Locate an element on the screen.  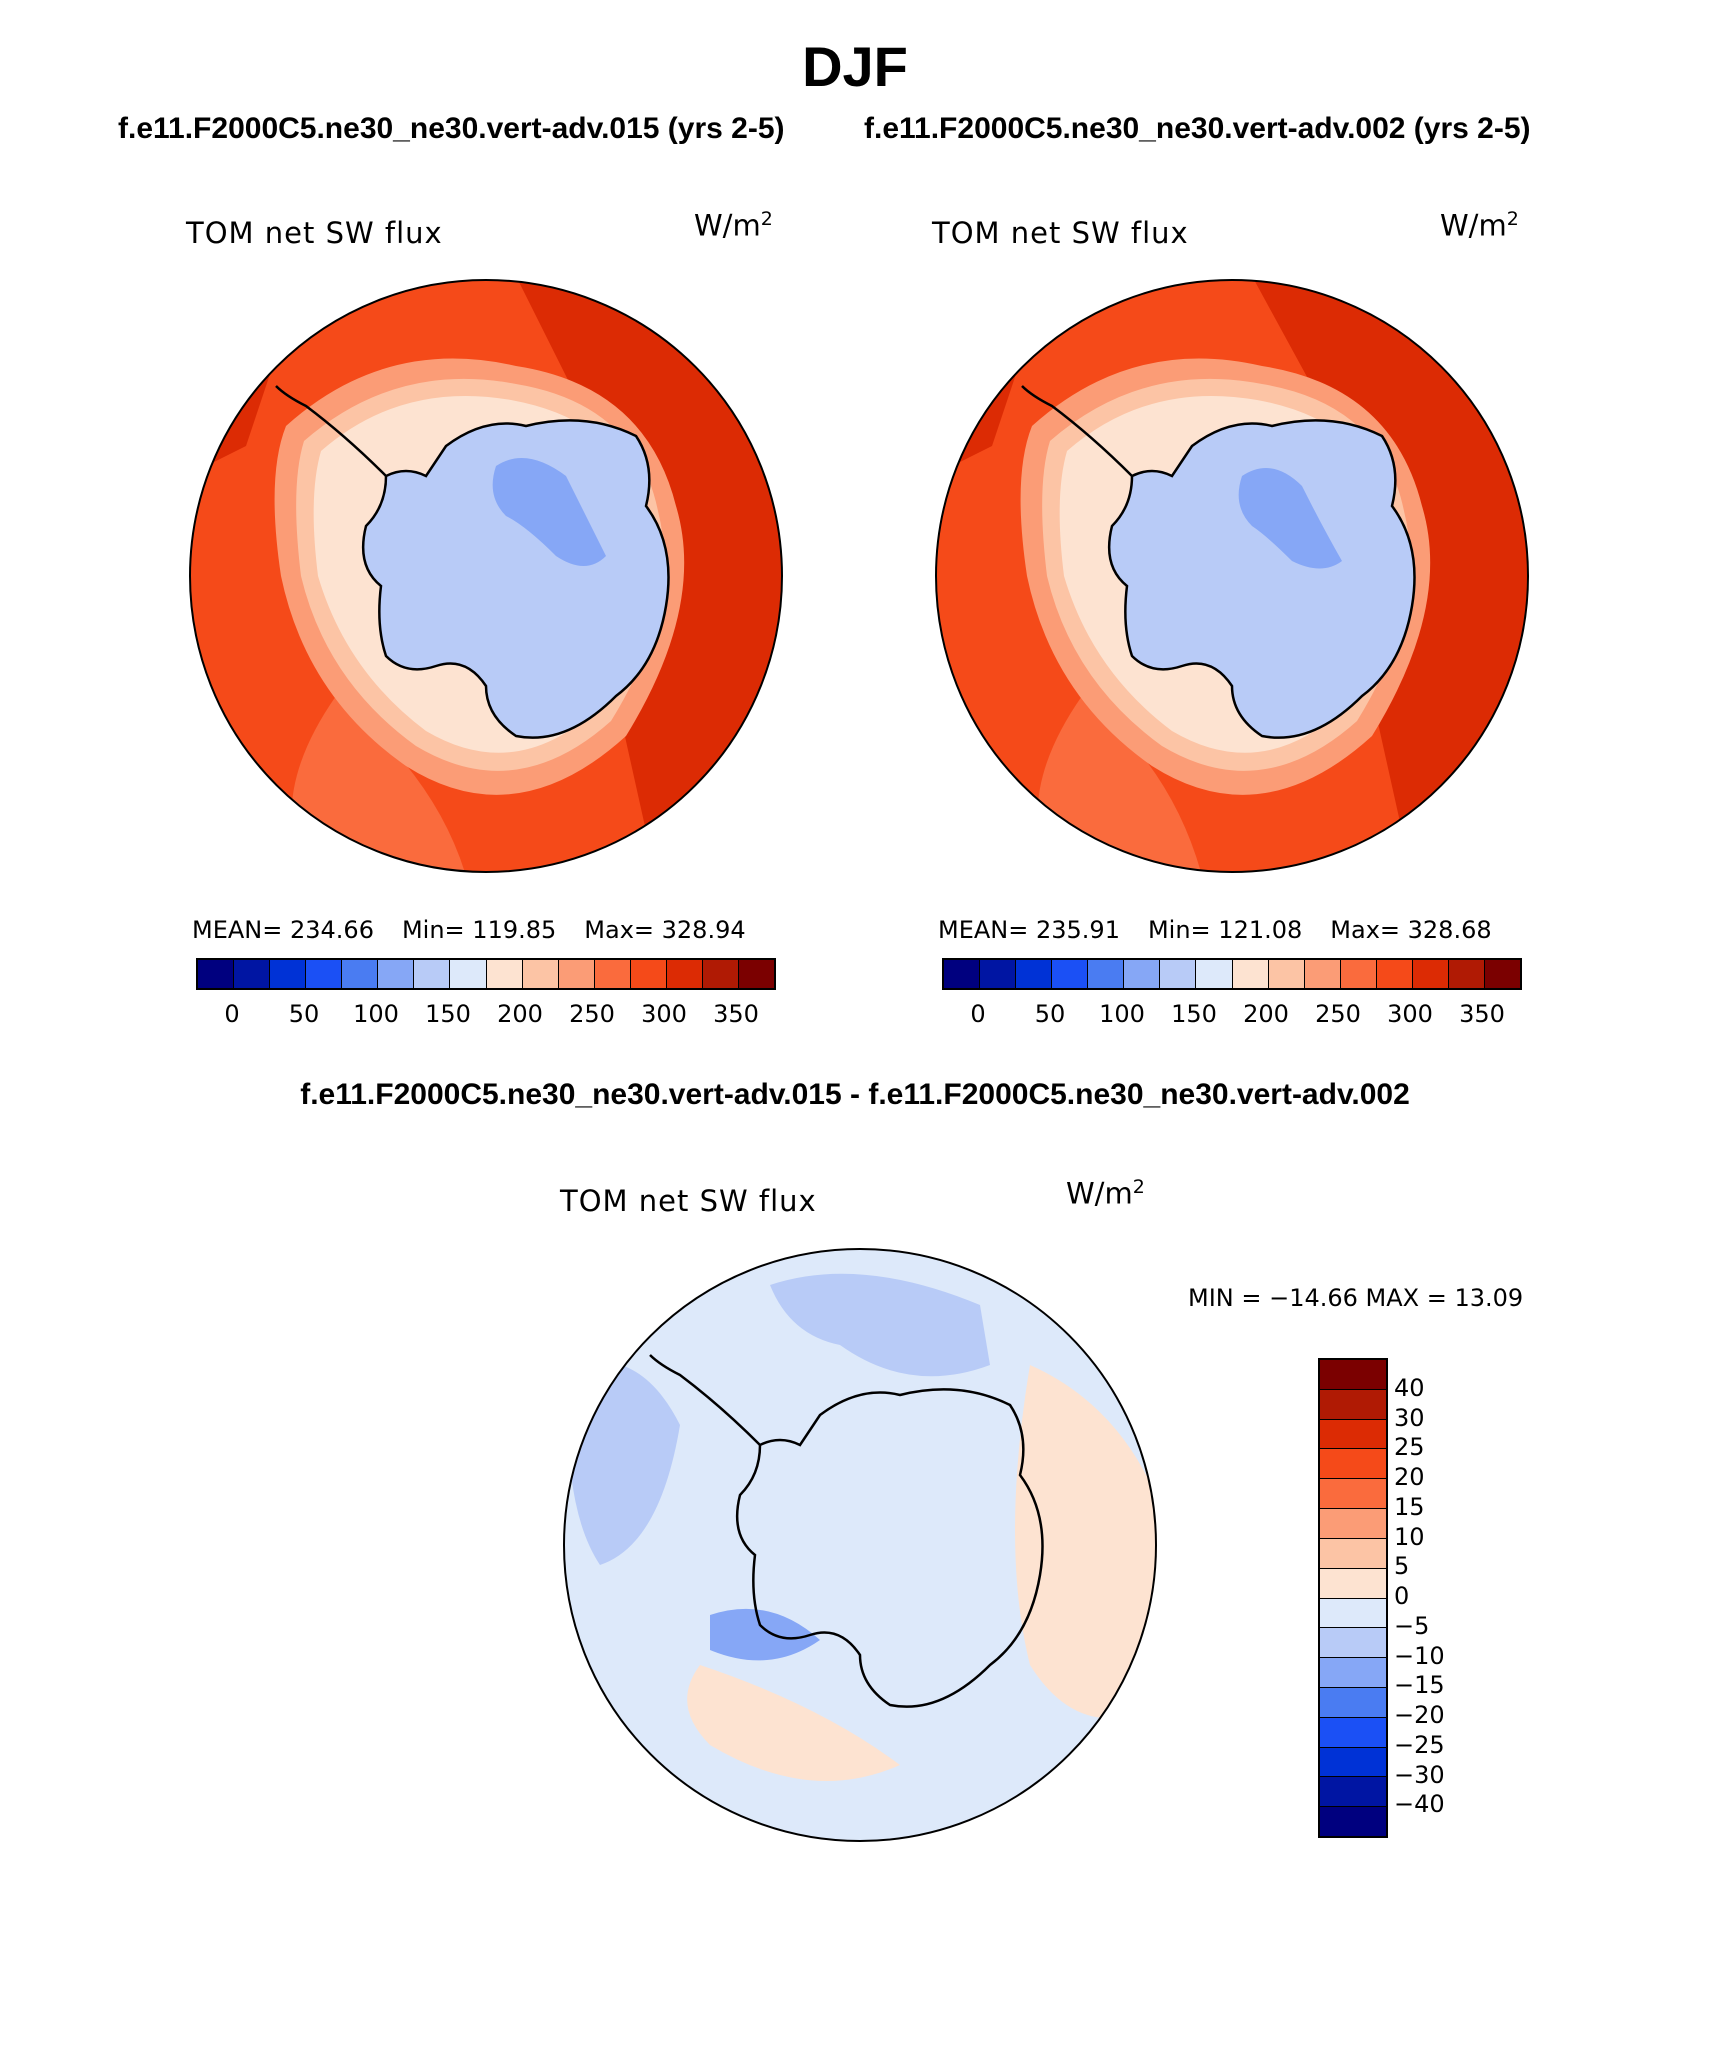
diff-positive-east is located at coordinates (1085, 1542).